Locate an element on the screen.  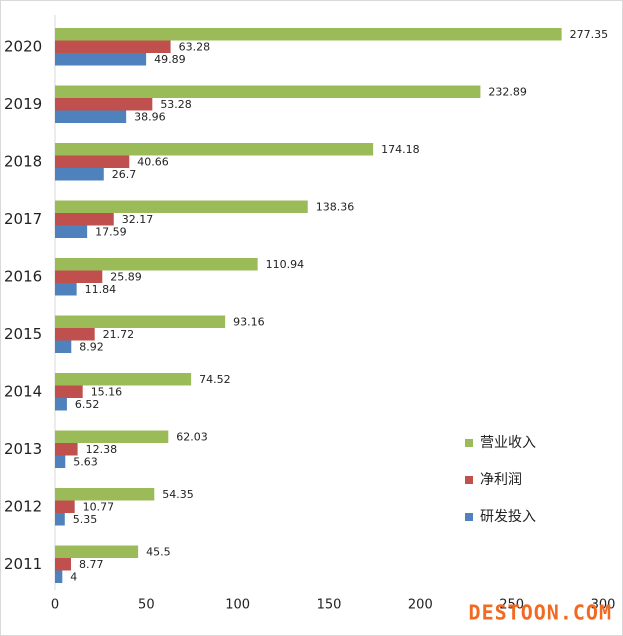
y-tick-label: 2012 is located at coordinates (23, 506).